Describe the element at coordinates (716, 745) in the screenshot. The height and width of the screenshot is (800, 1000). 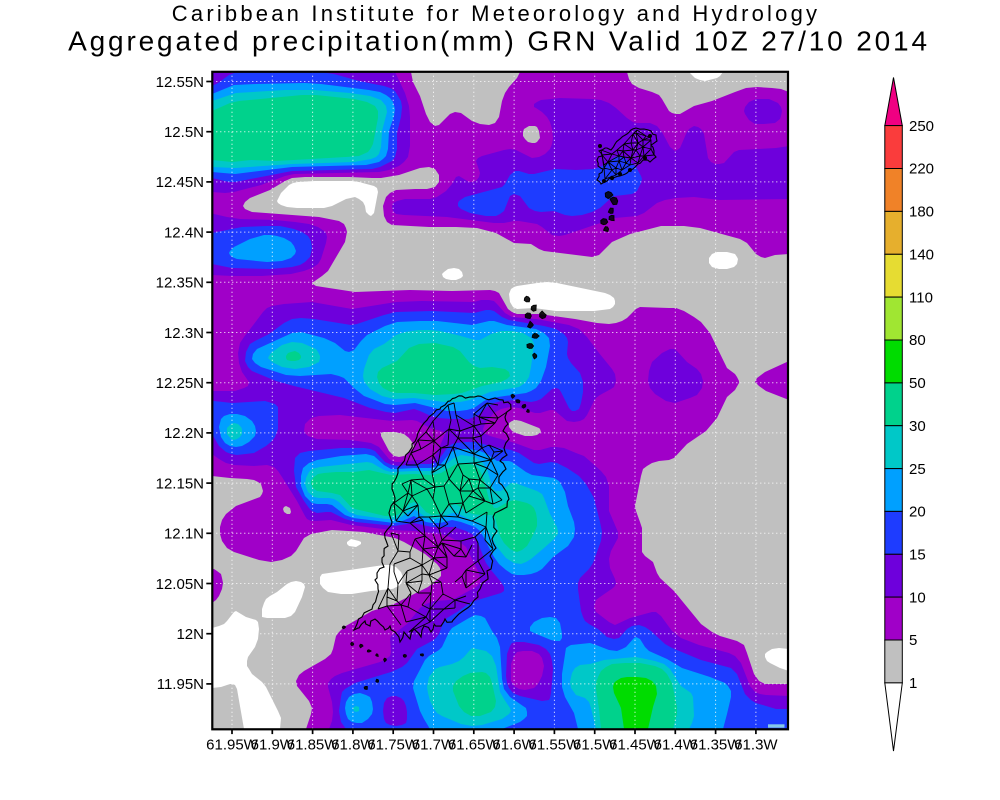
I see `svg-text: 61.35W` at that location.